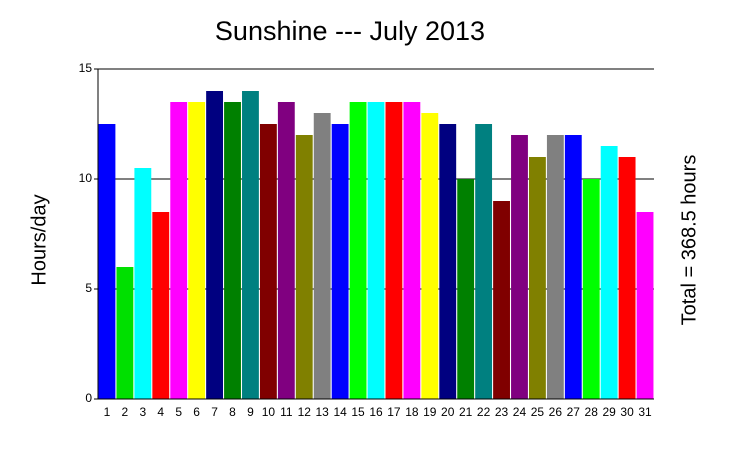 This screenshot has height=449, width=735. What do you see at coordinates (232, 412) in the screenshot?
I see `x-tick-label: 8` at bounding box center [232, 412].